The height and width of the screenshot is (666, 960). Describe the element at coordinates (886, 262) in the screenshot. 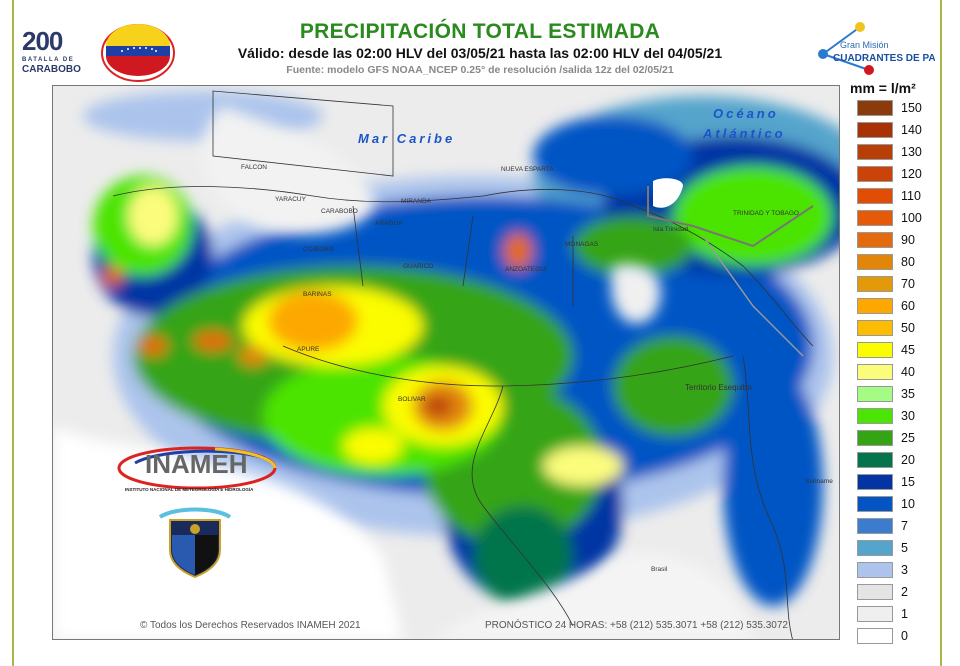

I see `legend-item: 80` at that location.